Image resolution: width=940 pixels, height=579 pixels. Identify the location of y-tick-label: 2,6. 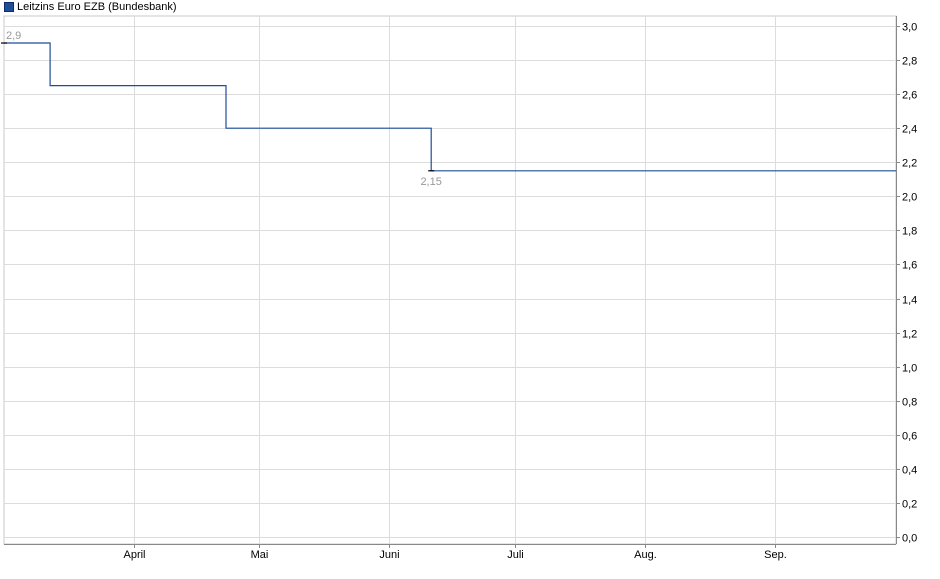
(909, 96).